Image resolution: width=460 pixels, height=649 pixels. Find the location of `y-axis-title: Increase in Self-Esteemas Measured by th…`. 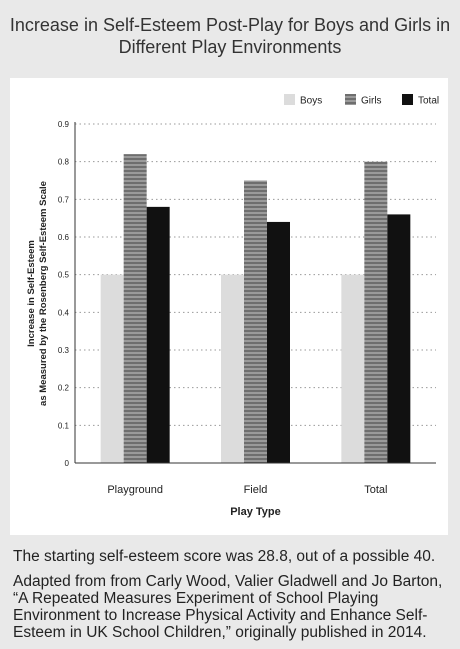

y-axis-title: Increase in Self-Esteemas Measured by th… is located at coordinates (37, 293).